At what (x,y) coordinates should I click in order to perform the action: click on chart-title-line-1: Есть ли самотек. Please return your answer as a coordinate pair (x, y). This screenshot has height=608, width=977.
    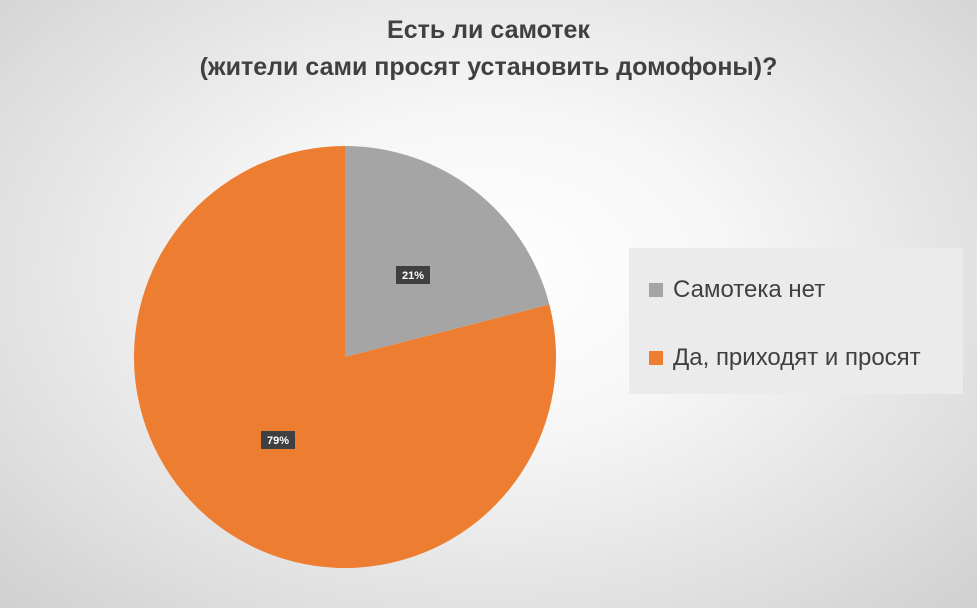
    Looking at the image, I should click on (488, 30).